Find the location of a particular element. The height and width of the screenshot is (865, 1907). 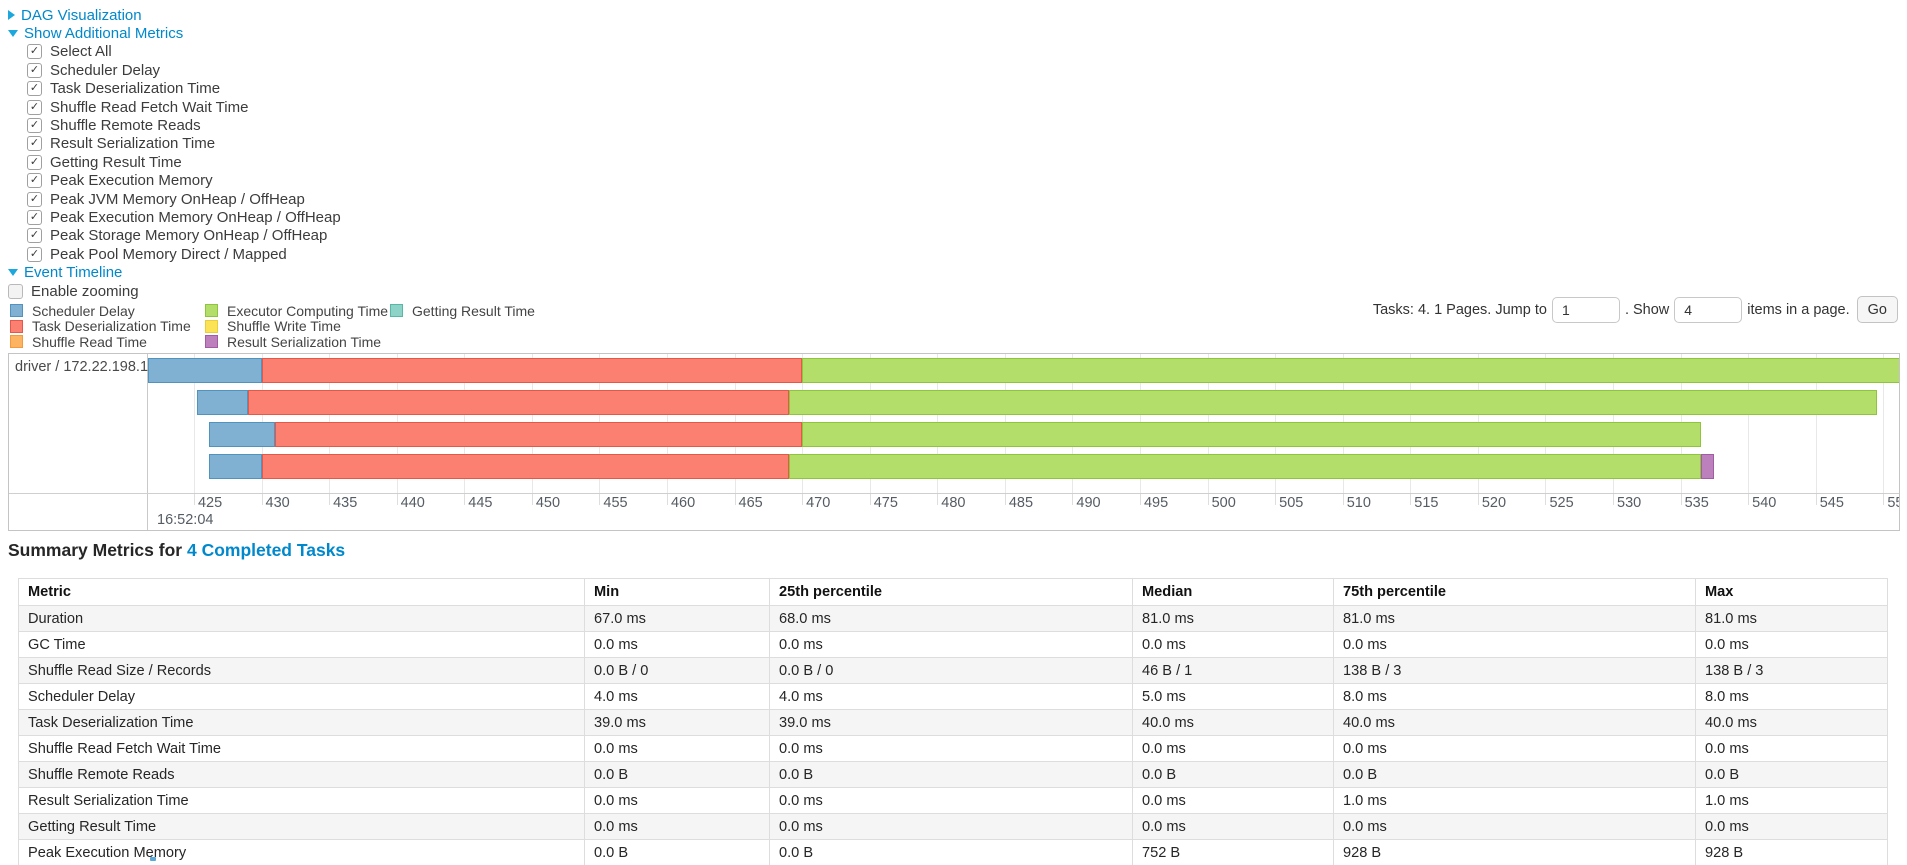

metric-checkbox-row: ✓ Shuffle Remote Reads is located at coordinates (174, 125).